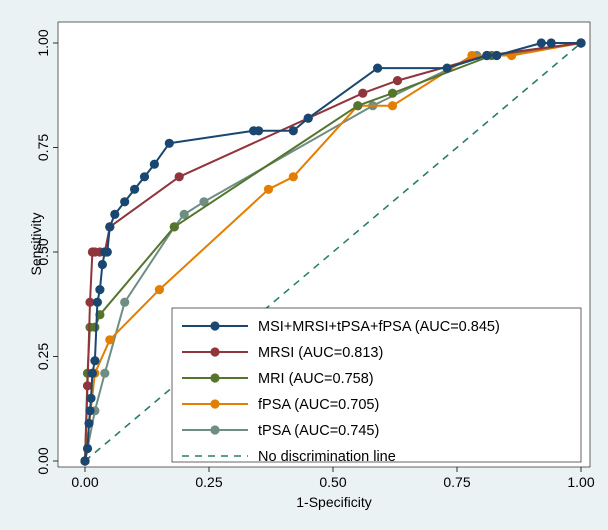 The height and width of the screenshot is (530, 608). Describe the element at coordinates (43, 460) in the screenshot. I see `y-tick-label: 0.00` at that location.